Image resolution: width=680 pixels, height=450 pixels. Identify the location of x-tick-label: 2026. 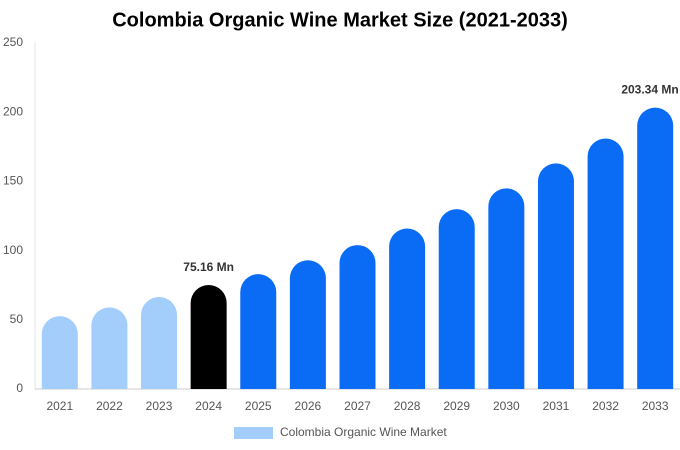
(308, 406).